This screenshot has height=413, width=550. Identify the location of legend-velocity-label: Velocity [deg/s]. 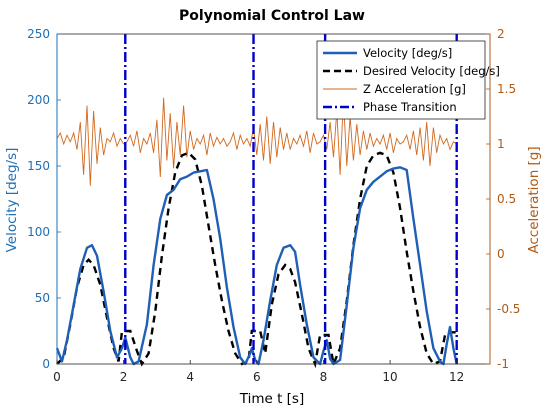
(407, 53).